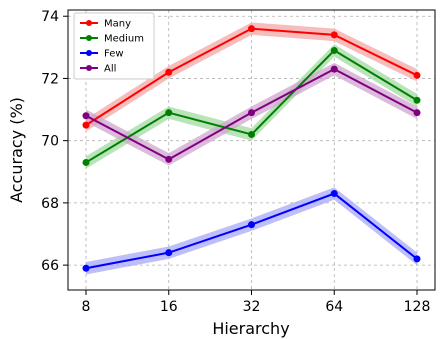 The image size is (443, 339). I want to click on y-axis-ticks: 66 68 70 72 74, so click(54, 141).